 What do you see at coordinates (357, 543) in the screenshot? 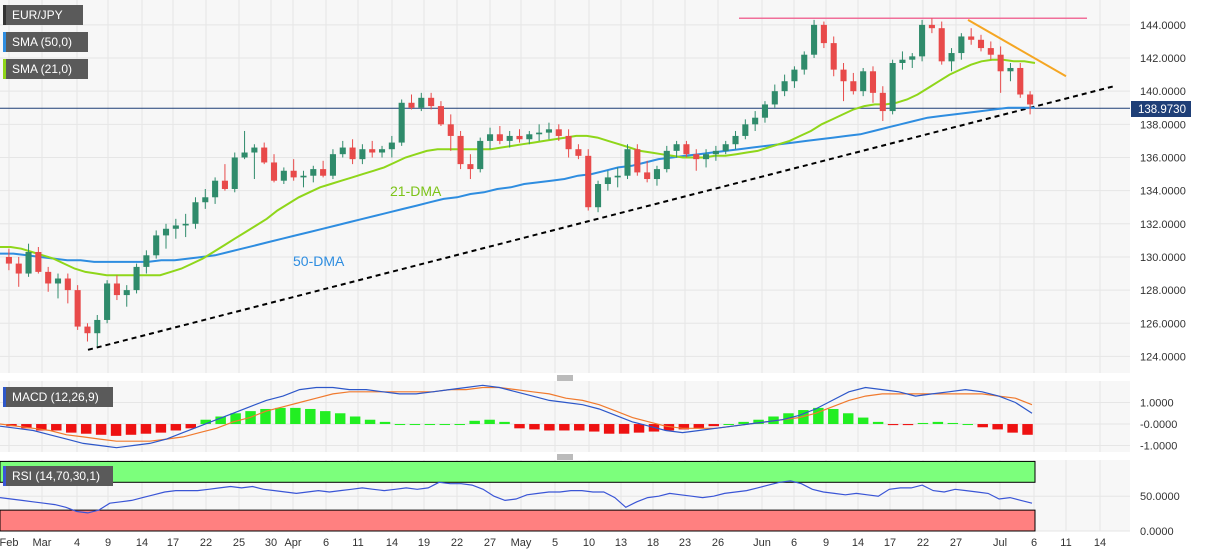
I see `x-tick-label: 11` at bounding box center [357, 543].